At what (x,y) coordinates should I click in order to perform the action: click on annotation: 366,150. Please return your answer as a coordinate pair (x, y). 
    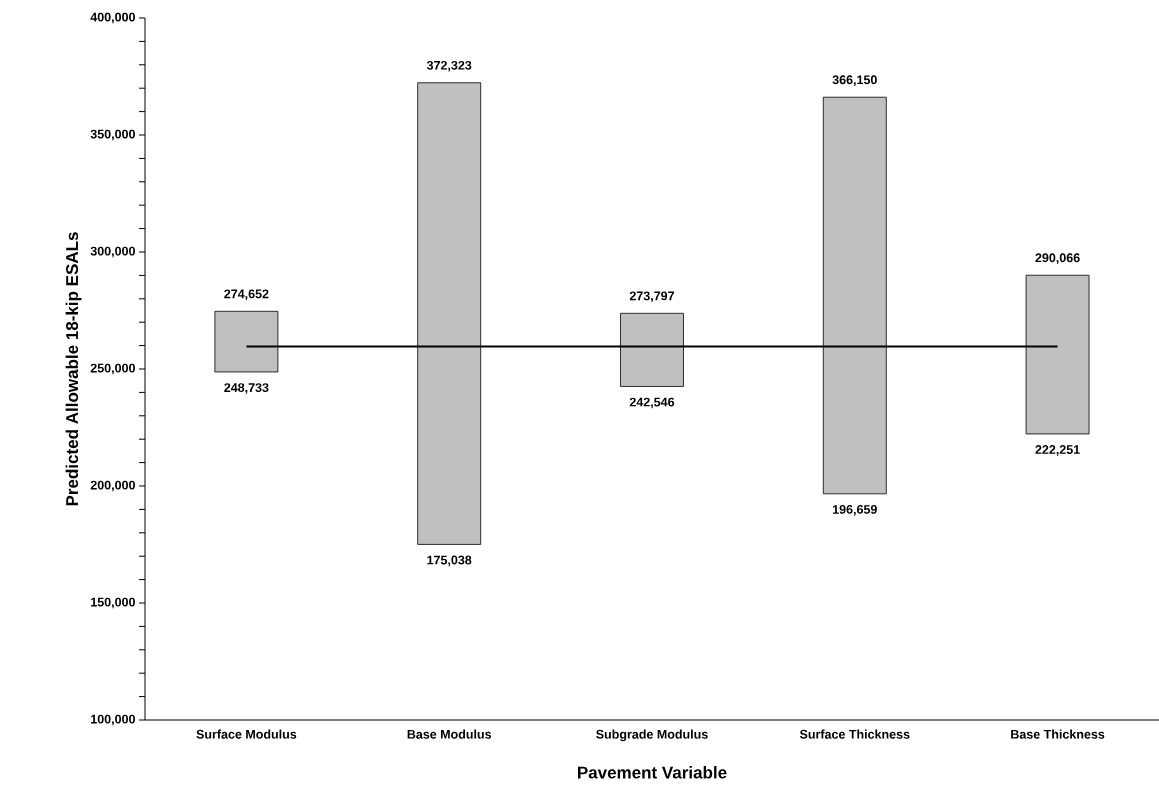
    Looking at the image, I should click on (854, 81).